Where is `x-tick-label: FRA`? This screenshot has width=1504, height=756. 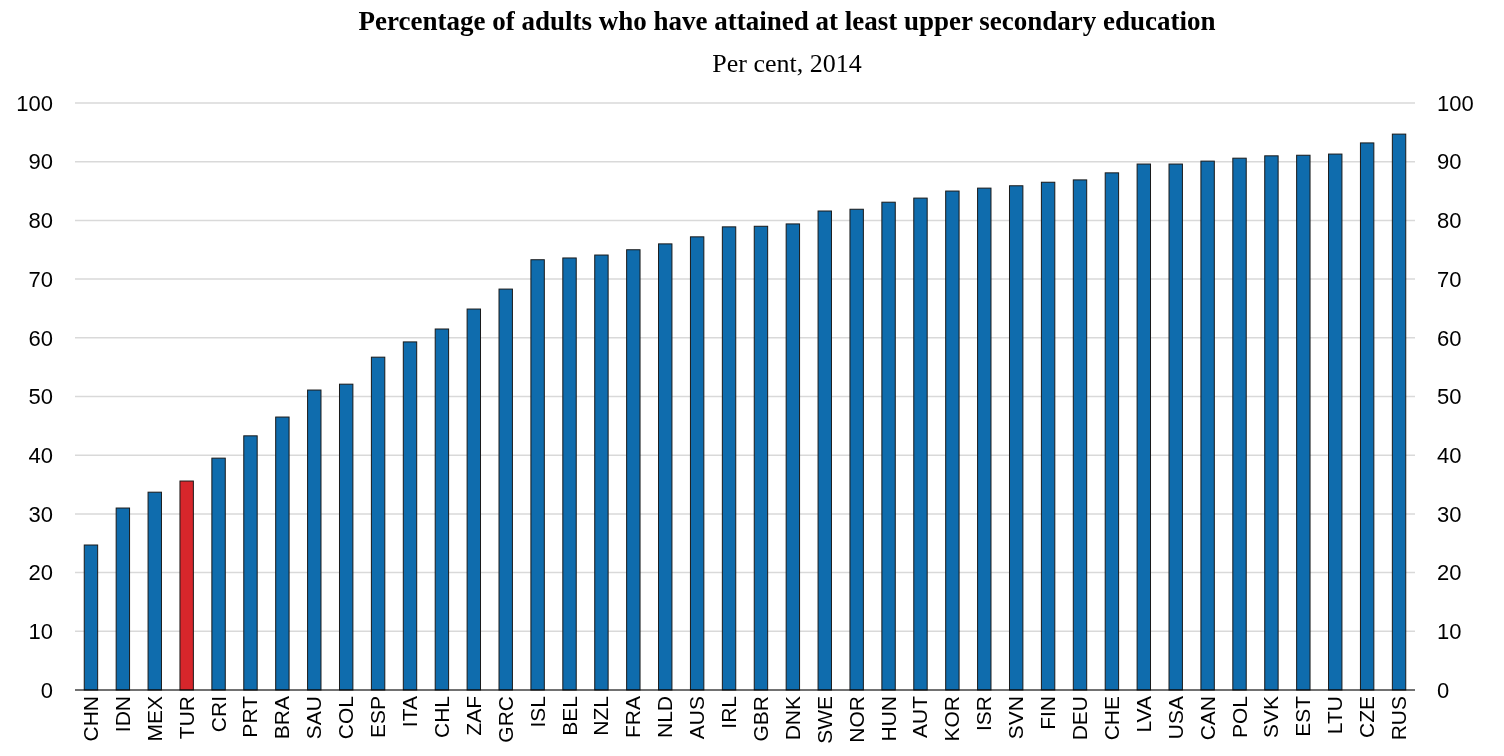 x-tick-label: FRA is located at coordinates (633, 717).